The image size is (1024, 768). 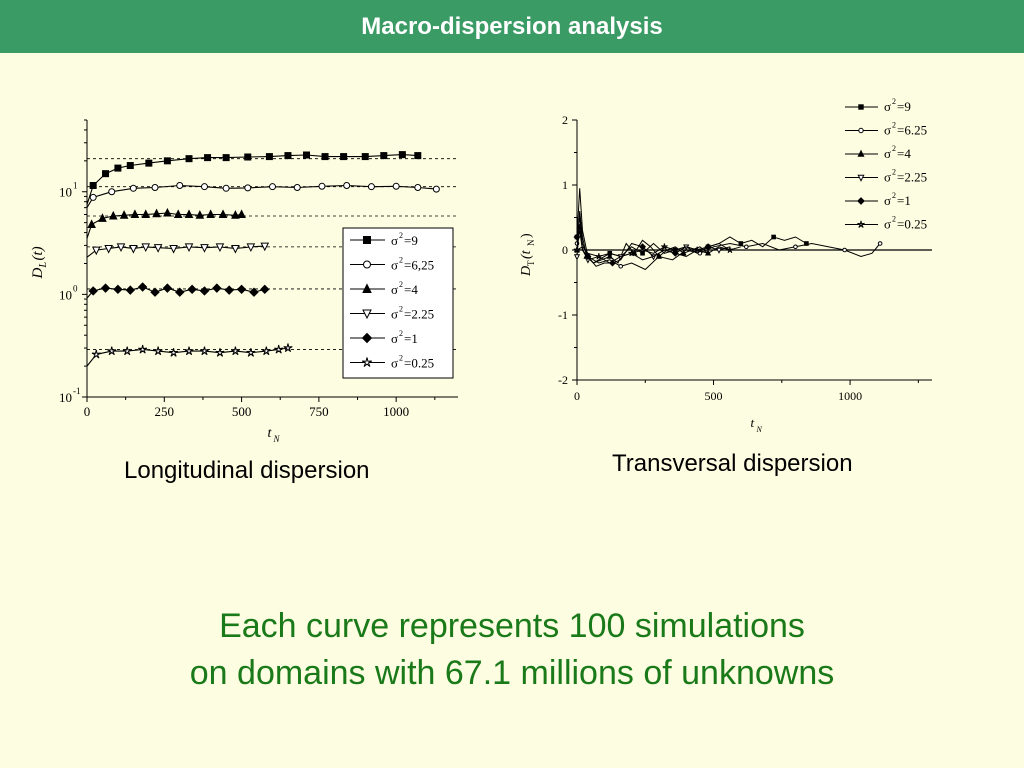 What do you see at coordinates (87, 411) in the screenshot?
I see `x-tick-label: 0` at bounding box center [87, 411].